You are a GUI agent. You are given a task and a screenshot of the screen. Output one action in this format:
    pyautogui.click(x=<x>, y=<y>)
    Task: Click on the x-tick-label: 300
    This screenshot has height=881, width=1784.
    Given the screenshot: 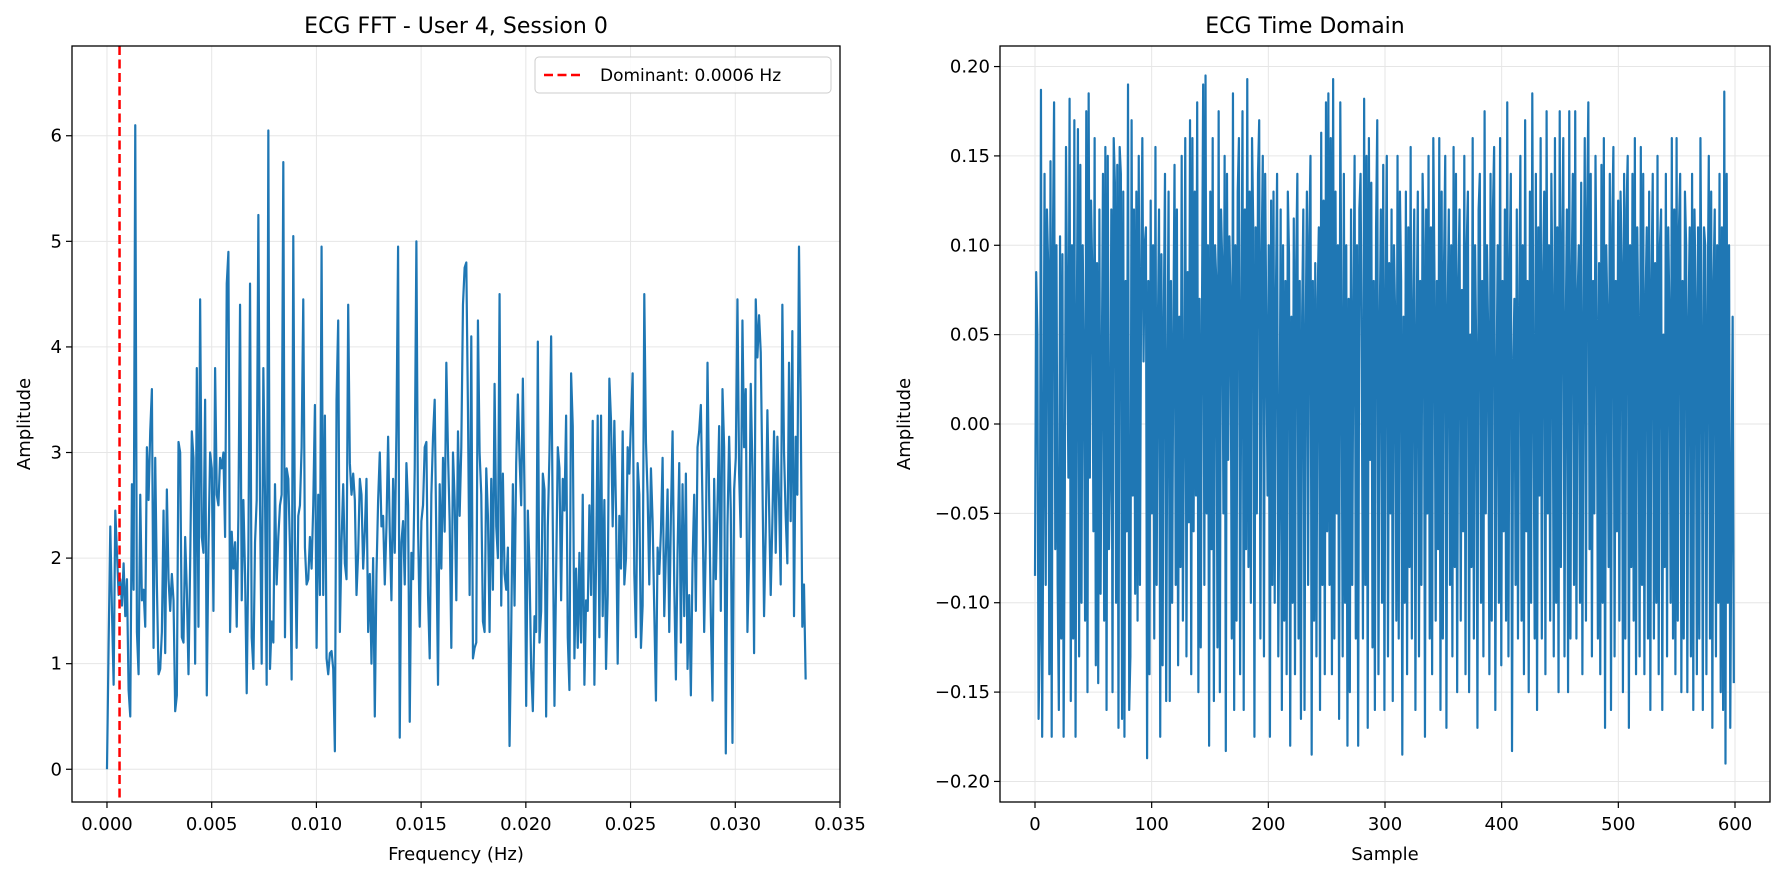 What is the action you would take?
    pyautogui.click(x=1385, y=824)
    